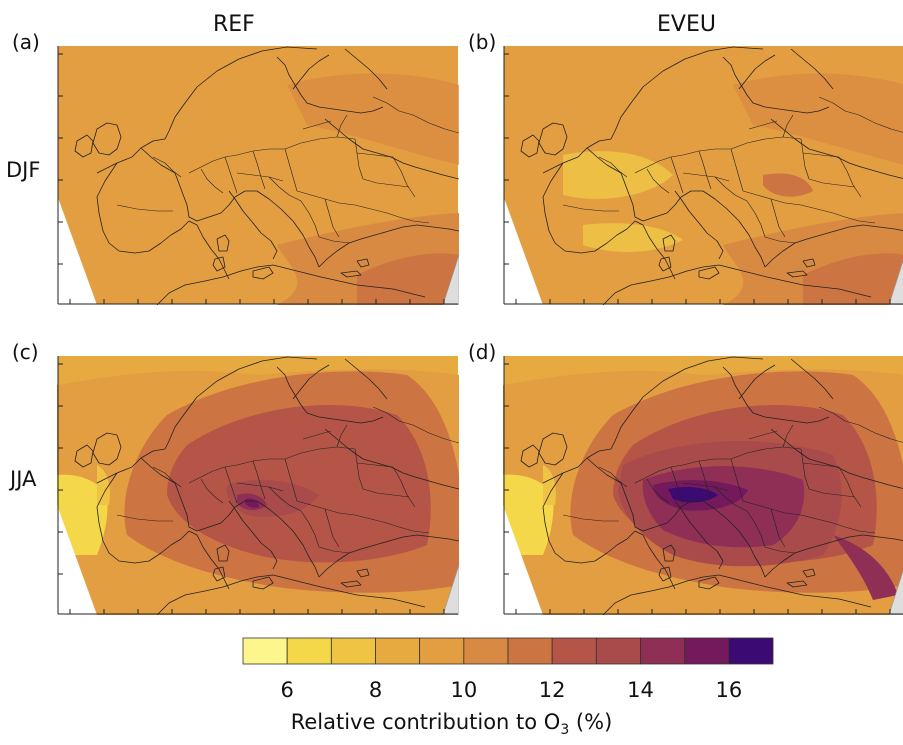 The height and width of the screenshot is (745, 903). Describe the element at coordinates (640, 690) in the screenshot. I see `colorbar-tick-label: 14` at that location.